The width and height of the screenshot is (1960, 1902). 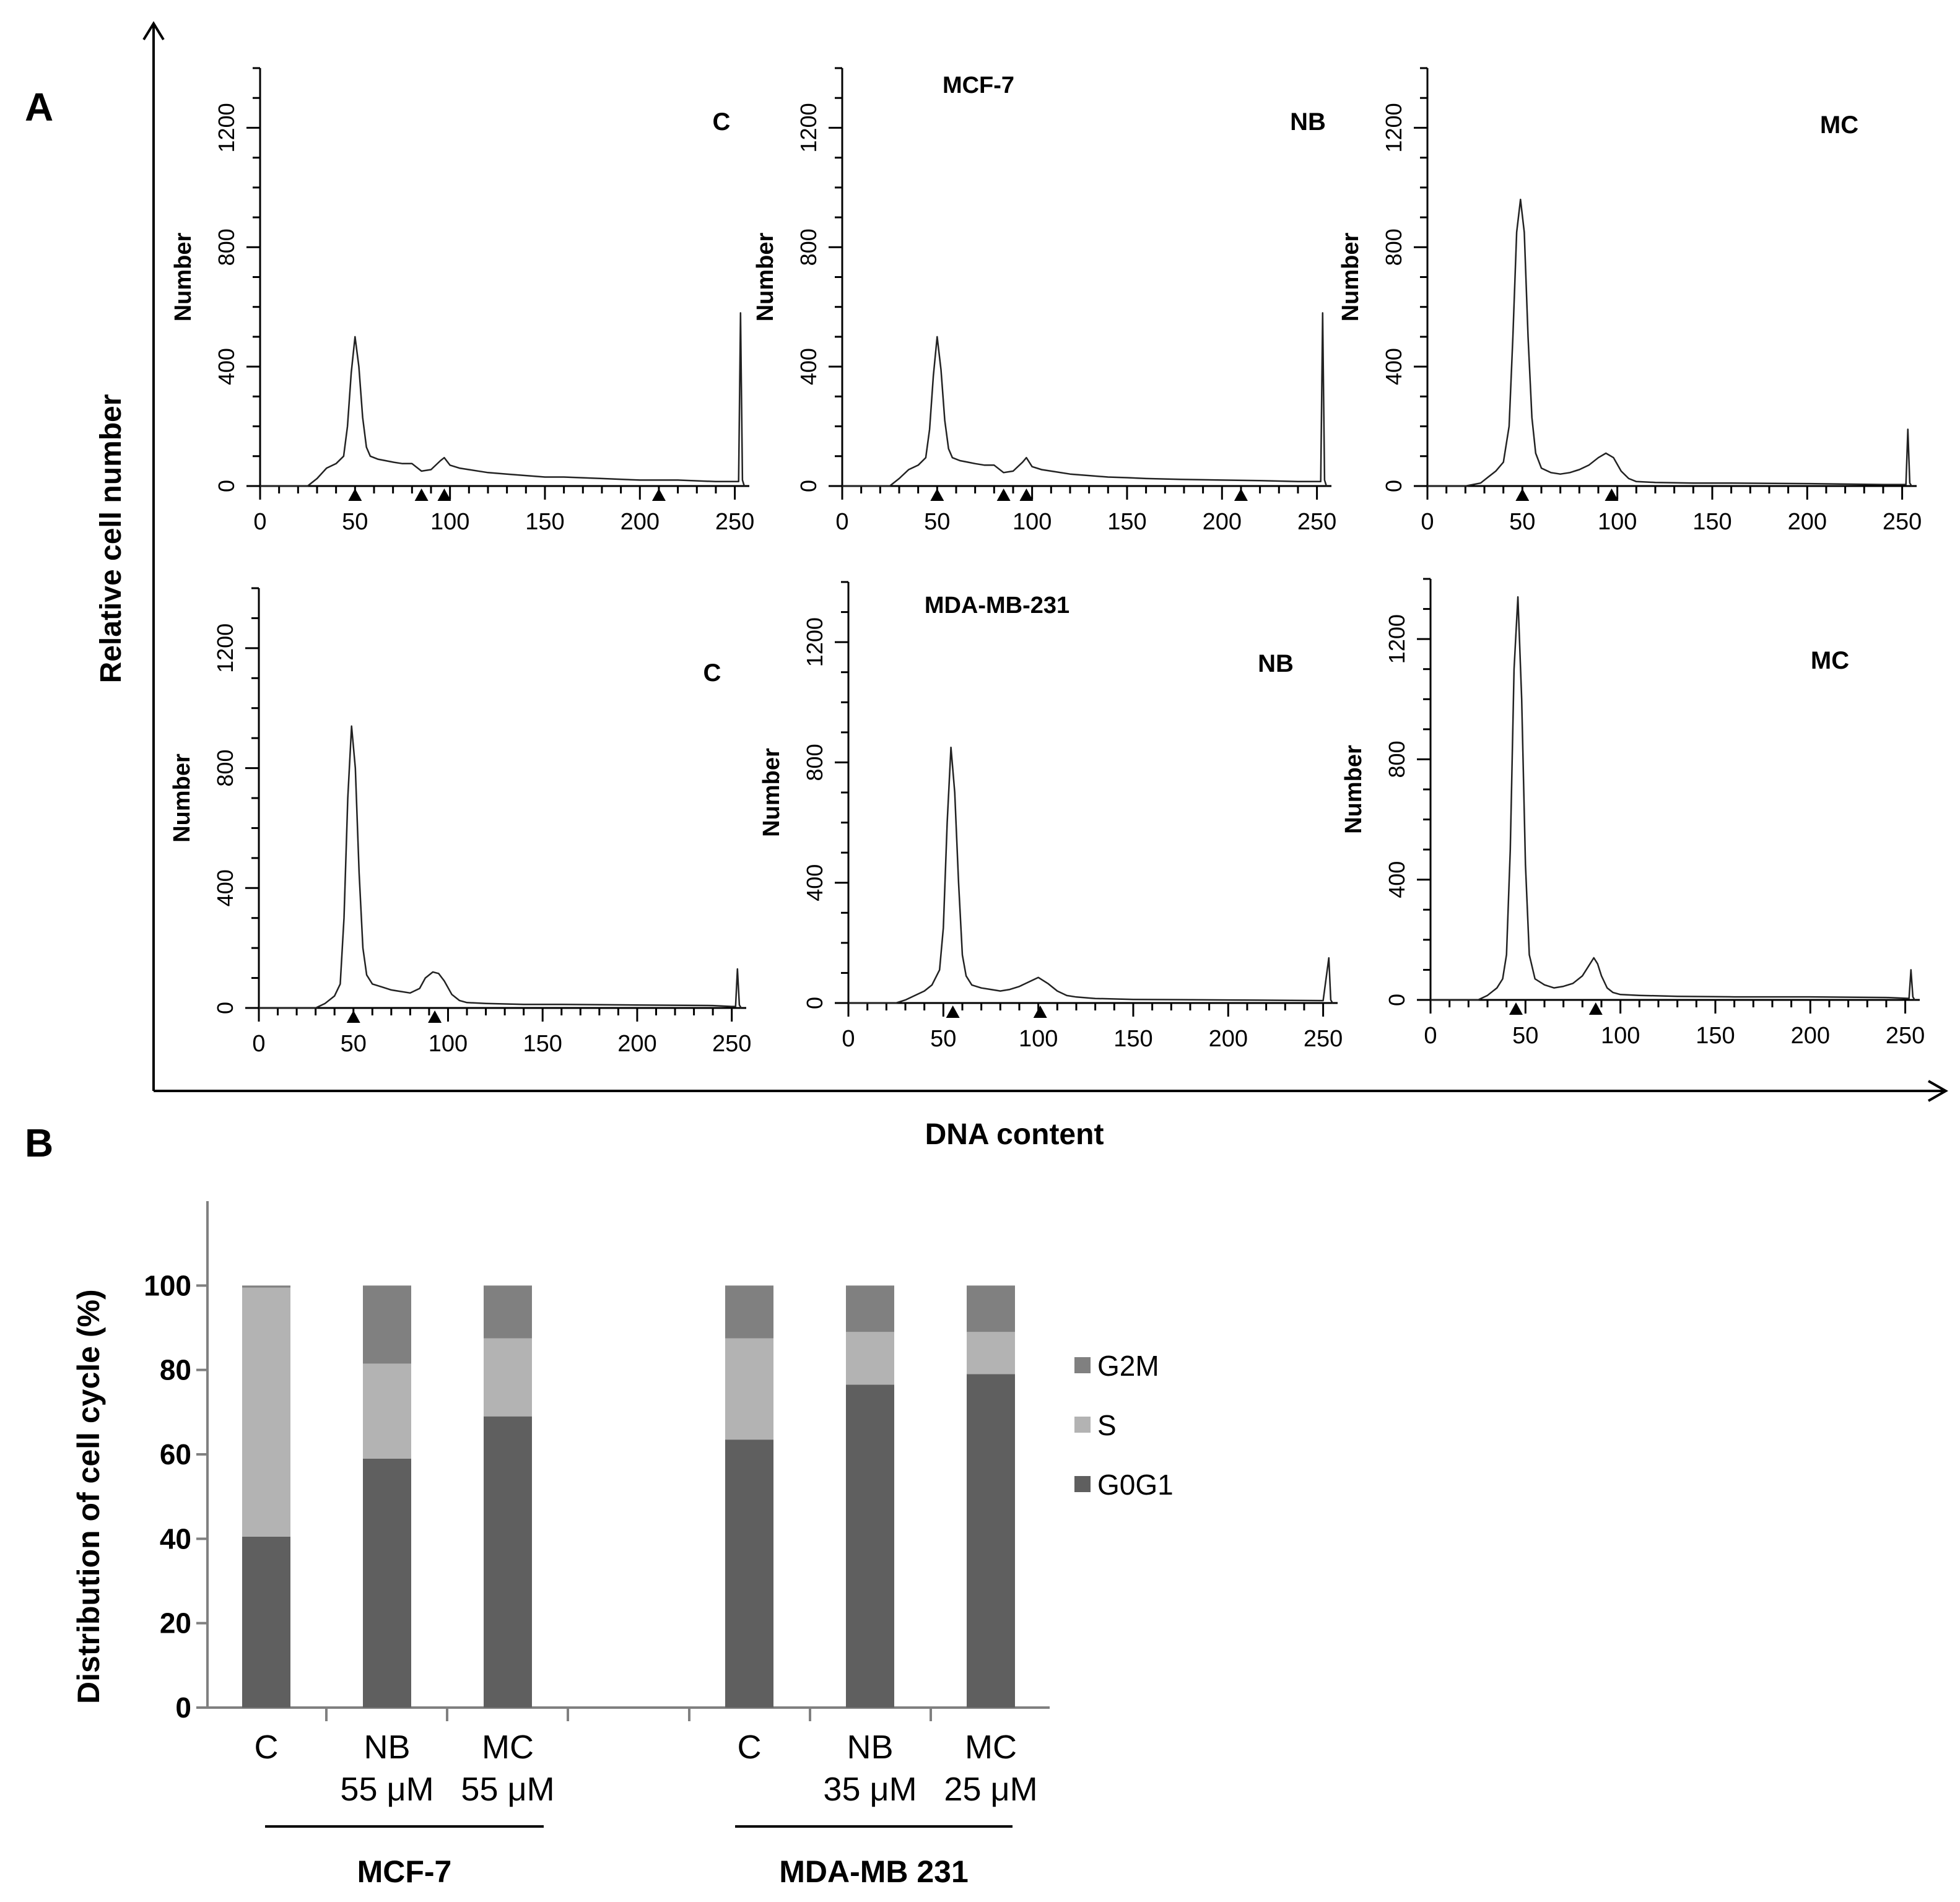 I want to click on legend-label: G0G1, so click(x=1136, y=1485).